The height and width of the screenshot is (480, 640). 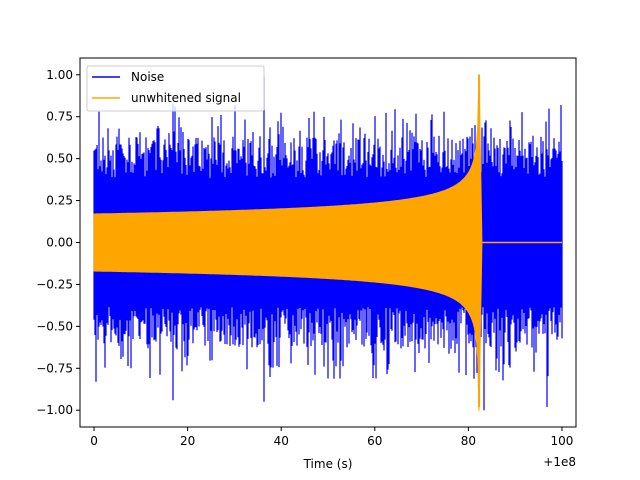 What do you see at coordinates (54, 284) in the screenshot?
I see `y-tick-label: −0.25` at bounding box center [54, 284].